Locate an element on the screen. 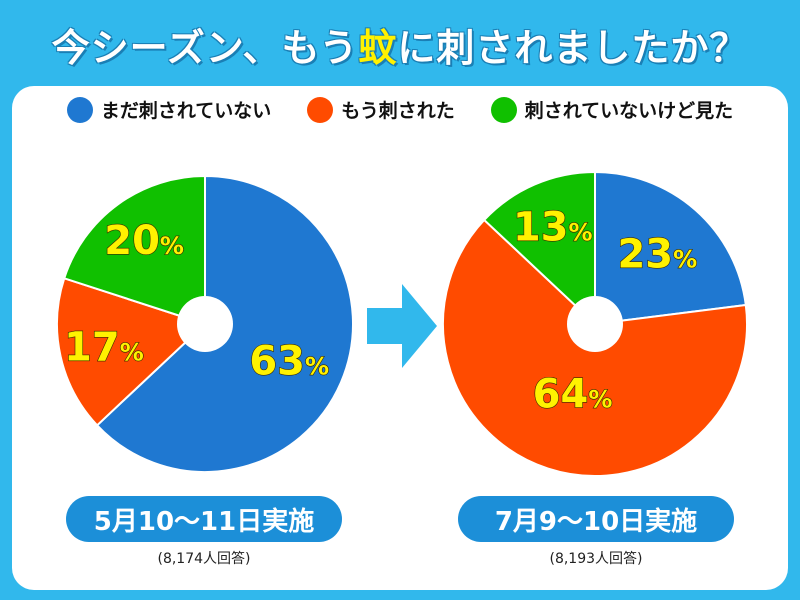 Image resolution: width=800 pixels, height=600 pixels. pie-label-may-1: 17% is located at coordinates (104, 348).